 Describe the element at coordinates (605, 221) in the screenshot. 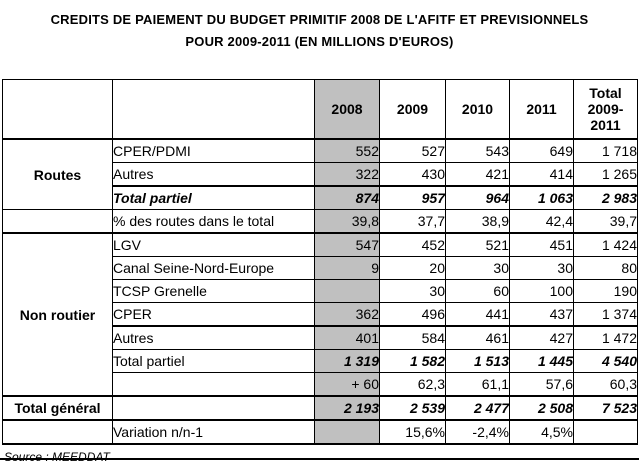

I see `value-cell: 39,7` at that location.